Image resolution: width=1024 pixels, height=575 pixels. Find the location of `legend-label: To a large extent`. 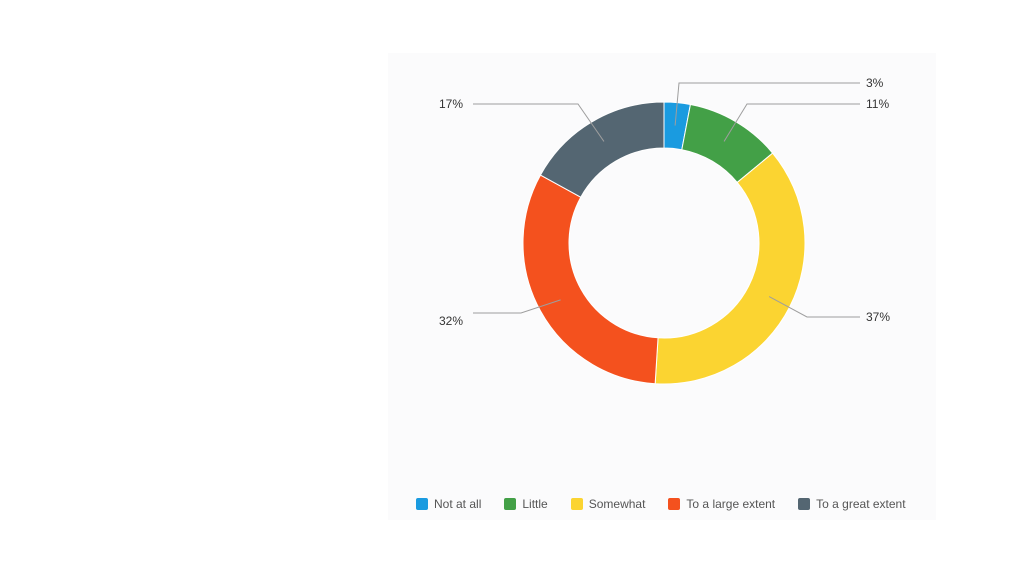

legend-label: To a large extent is located at coordinates (731, 504).